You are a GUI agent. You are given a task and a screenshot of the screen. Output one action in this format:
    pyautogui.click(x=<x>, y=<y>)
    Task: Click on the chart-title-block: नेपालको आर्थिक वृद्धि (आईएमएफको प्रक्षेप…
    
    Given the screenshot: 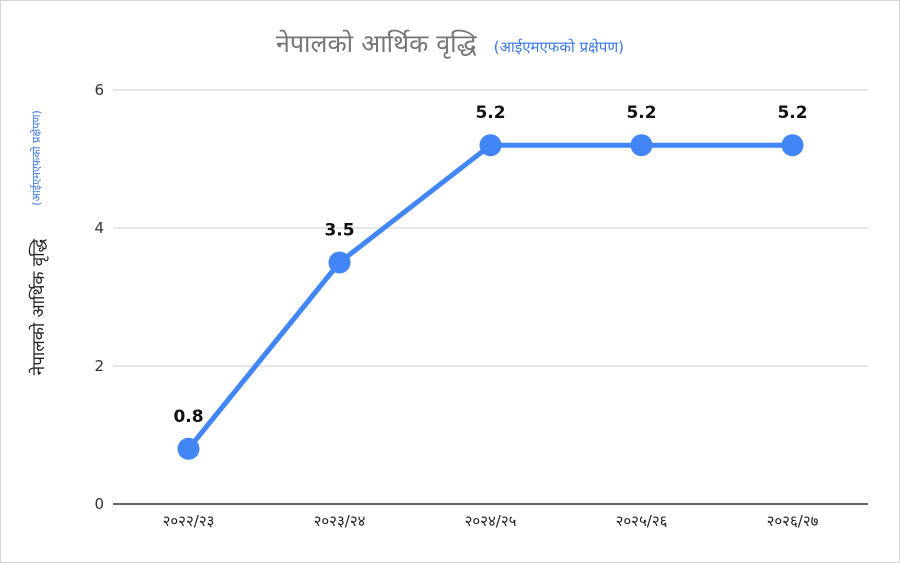 What is the action you would take?
    pyautogui.click(x=450, y=43)
    